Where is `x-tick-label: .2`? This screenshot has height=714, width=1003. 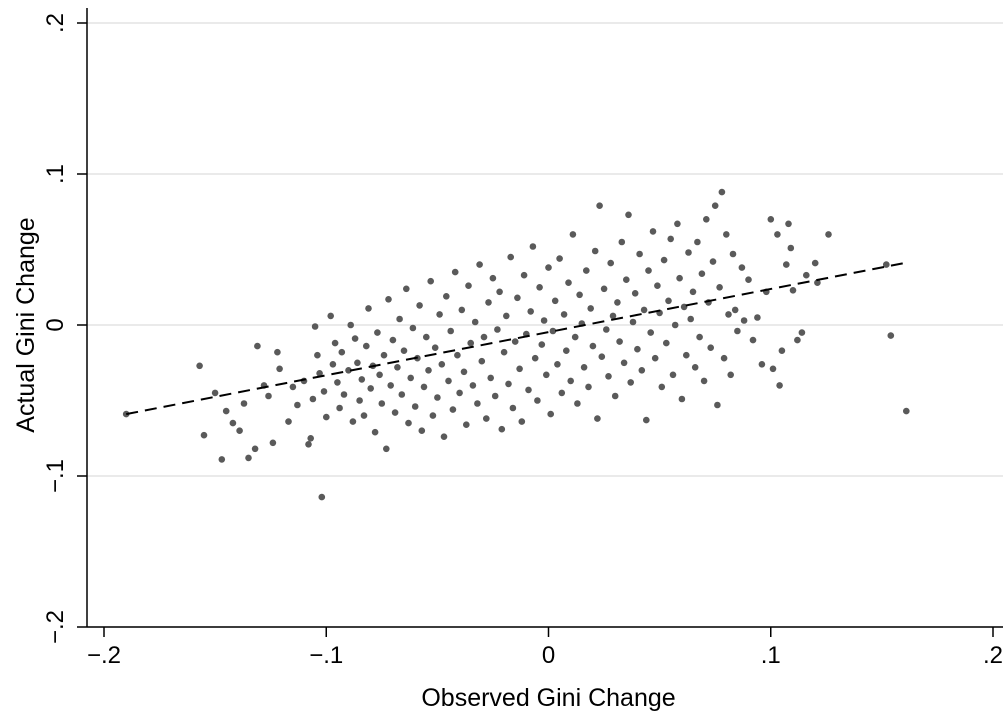 x-tick-label: .2 is located at coordinates (993, 655).